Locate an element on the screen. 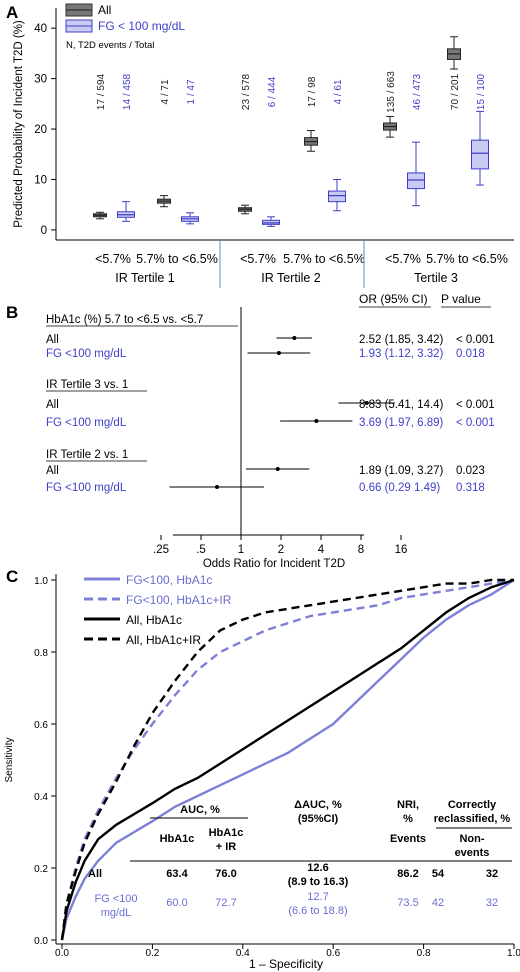  x-tick-label: 16 is located at coordinates (401, 550).